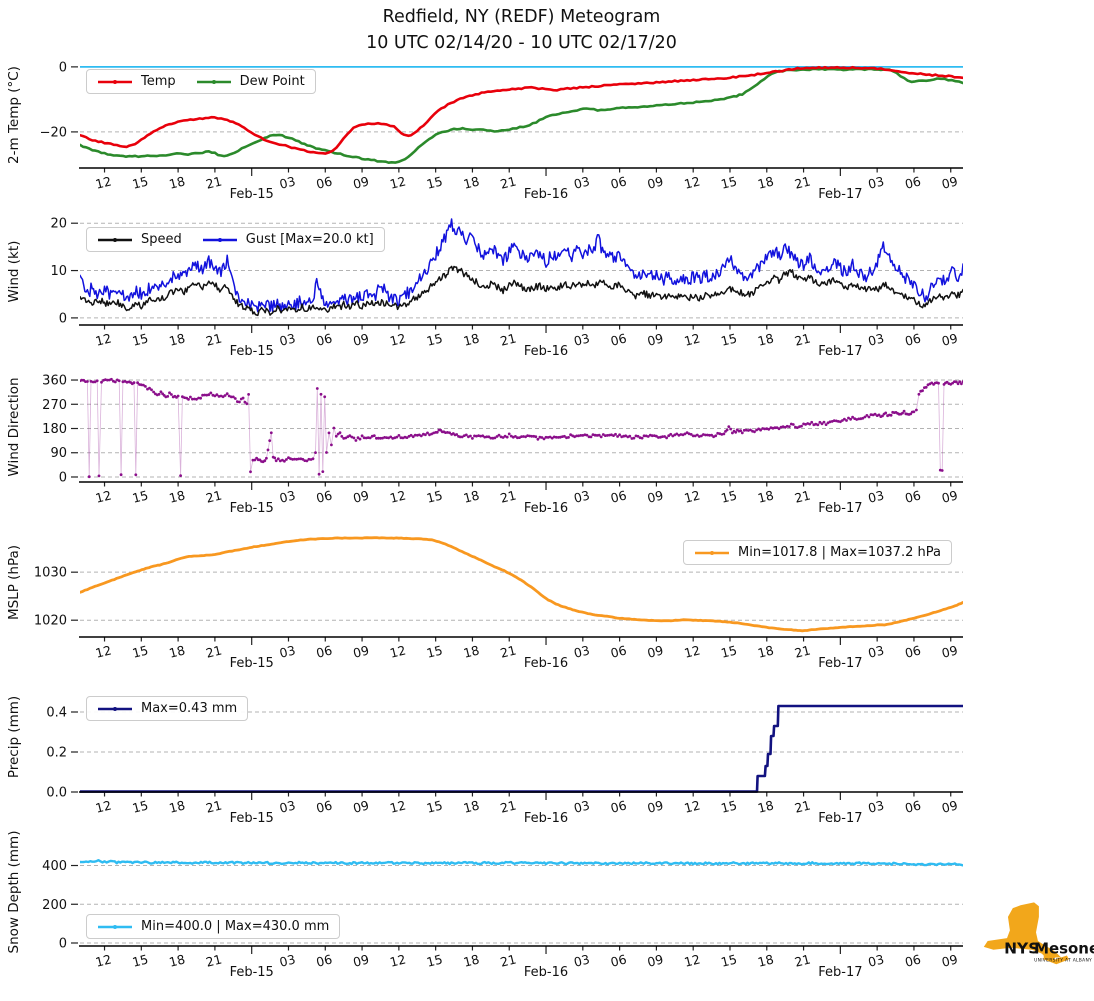  Describe the element at coordinates (63, 943) in the screenshot. I see `y-tick-label: 0` at that location.